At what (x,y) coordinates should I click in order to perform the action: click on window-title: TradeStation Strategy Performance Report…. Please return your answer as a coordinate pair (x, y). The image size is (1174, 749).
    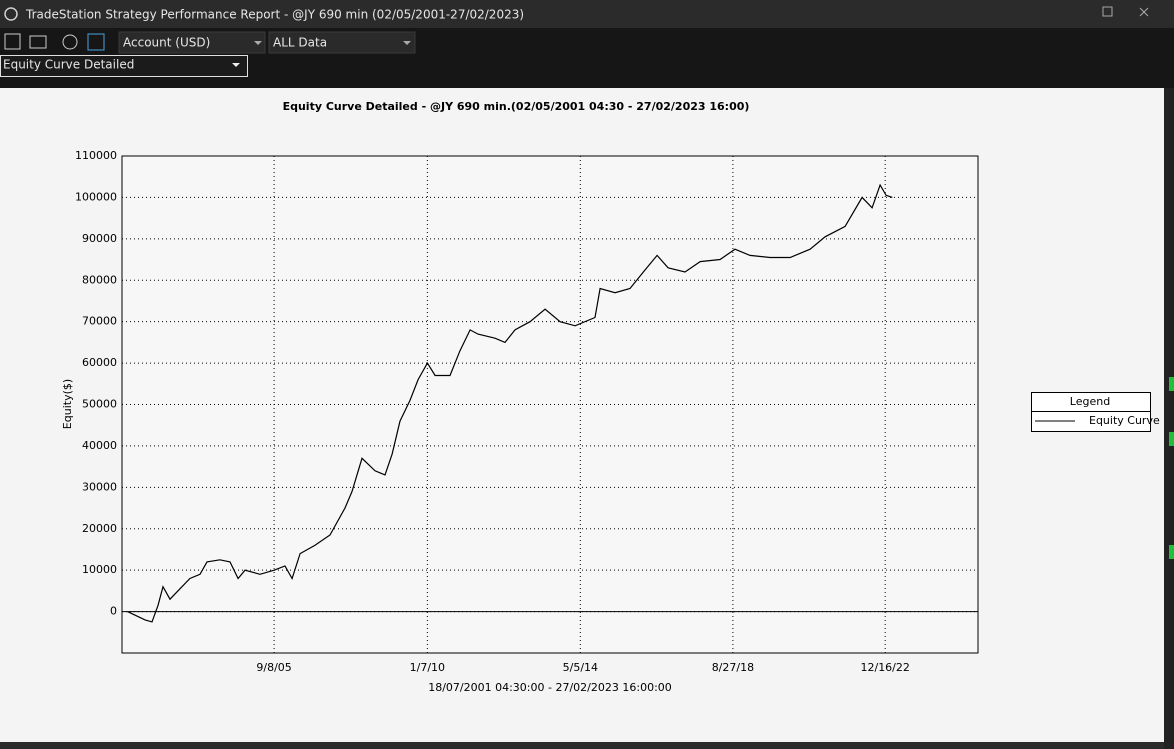
    Looking at the image, I should click on (274, 15).